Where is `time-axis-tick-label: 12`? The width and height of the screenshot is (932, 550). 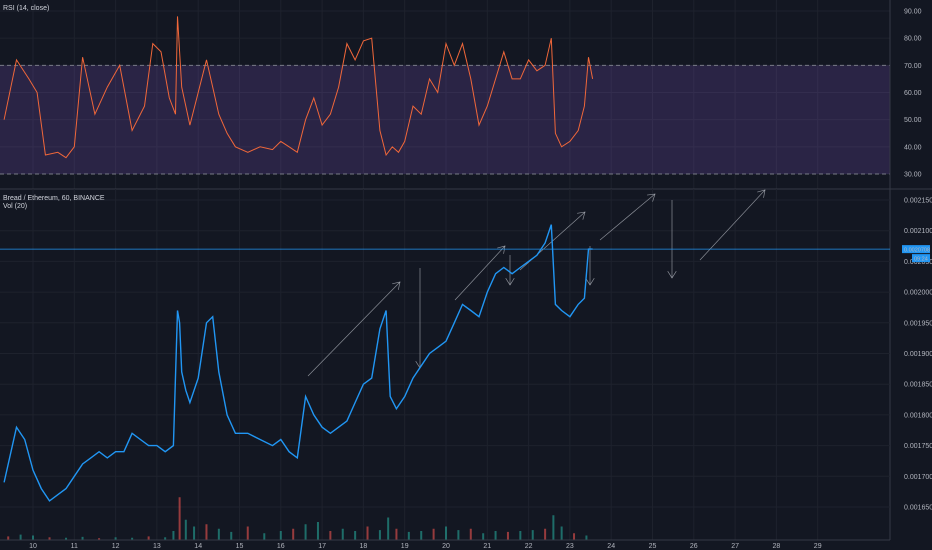 time-axis-tick-label: 12 is located at coordinates (116, 546).